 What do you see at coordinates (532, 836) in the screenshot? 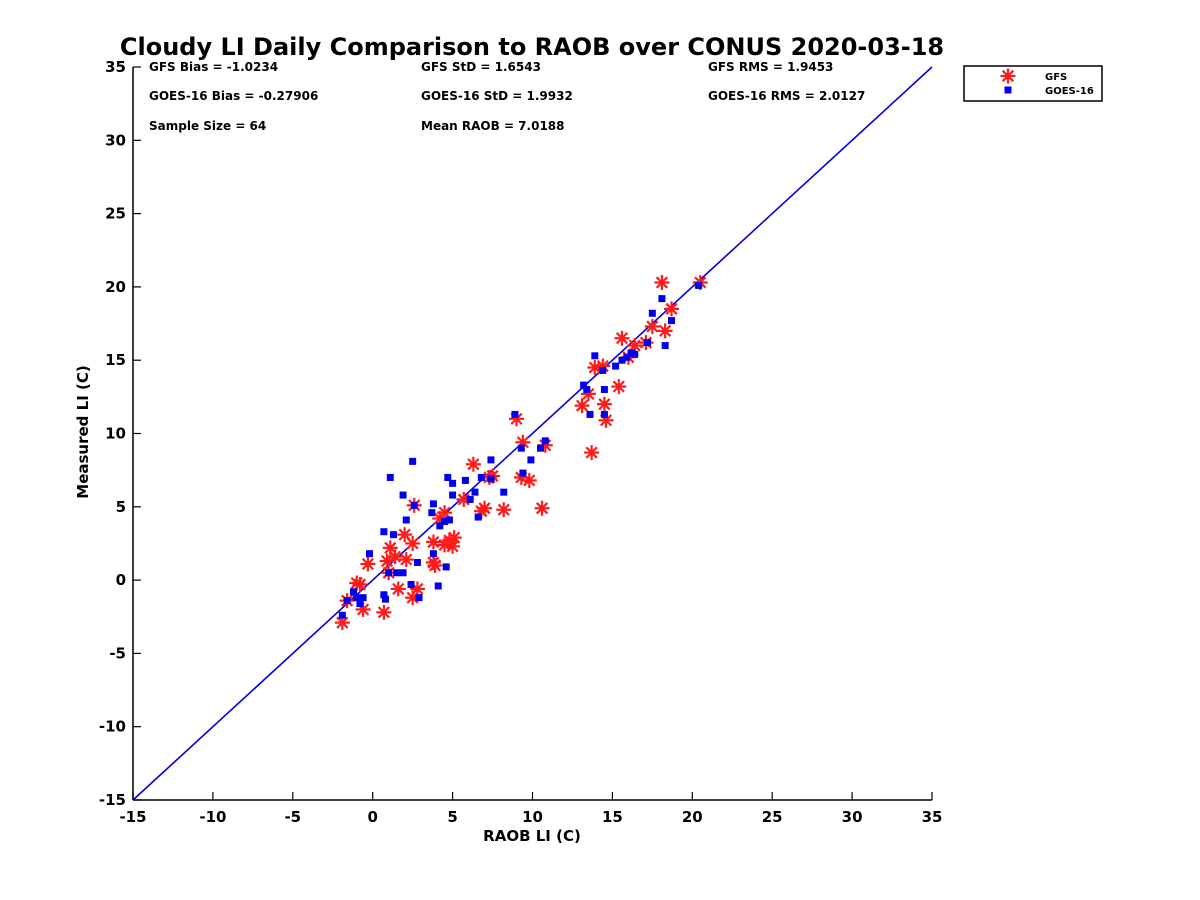
I see `x-axis-label: RAOB LI (C)` at bounding box center [532, 836].